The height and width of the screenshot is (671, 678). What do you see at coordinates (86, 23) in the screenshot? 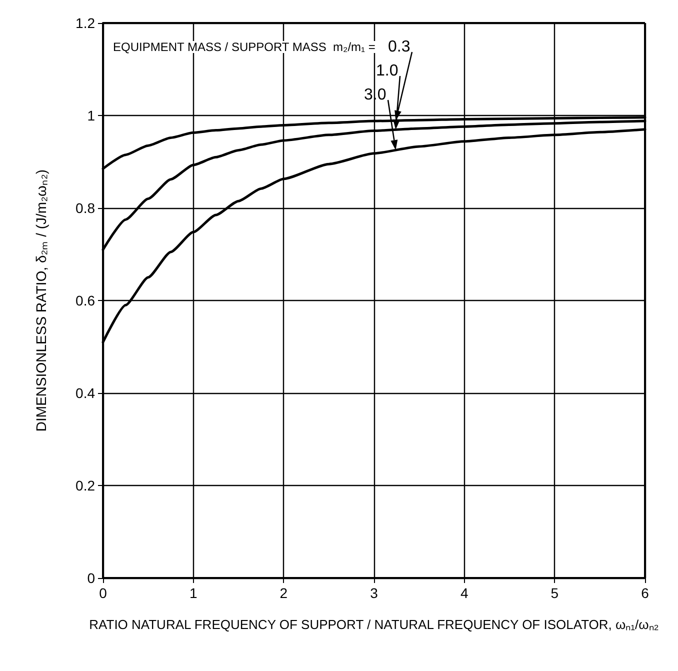
I see `y-tick-label: 1.2` at bounding box center [86, 23].